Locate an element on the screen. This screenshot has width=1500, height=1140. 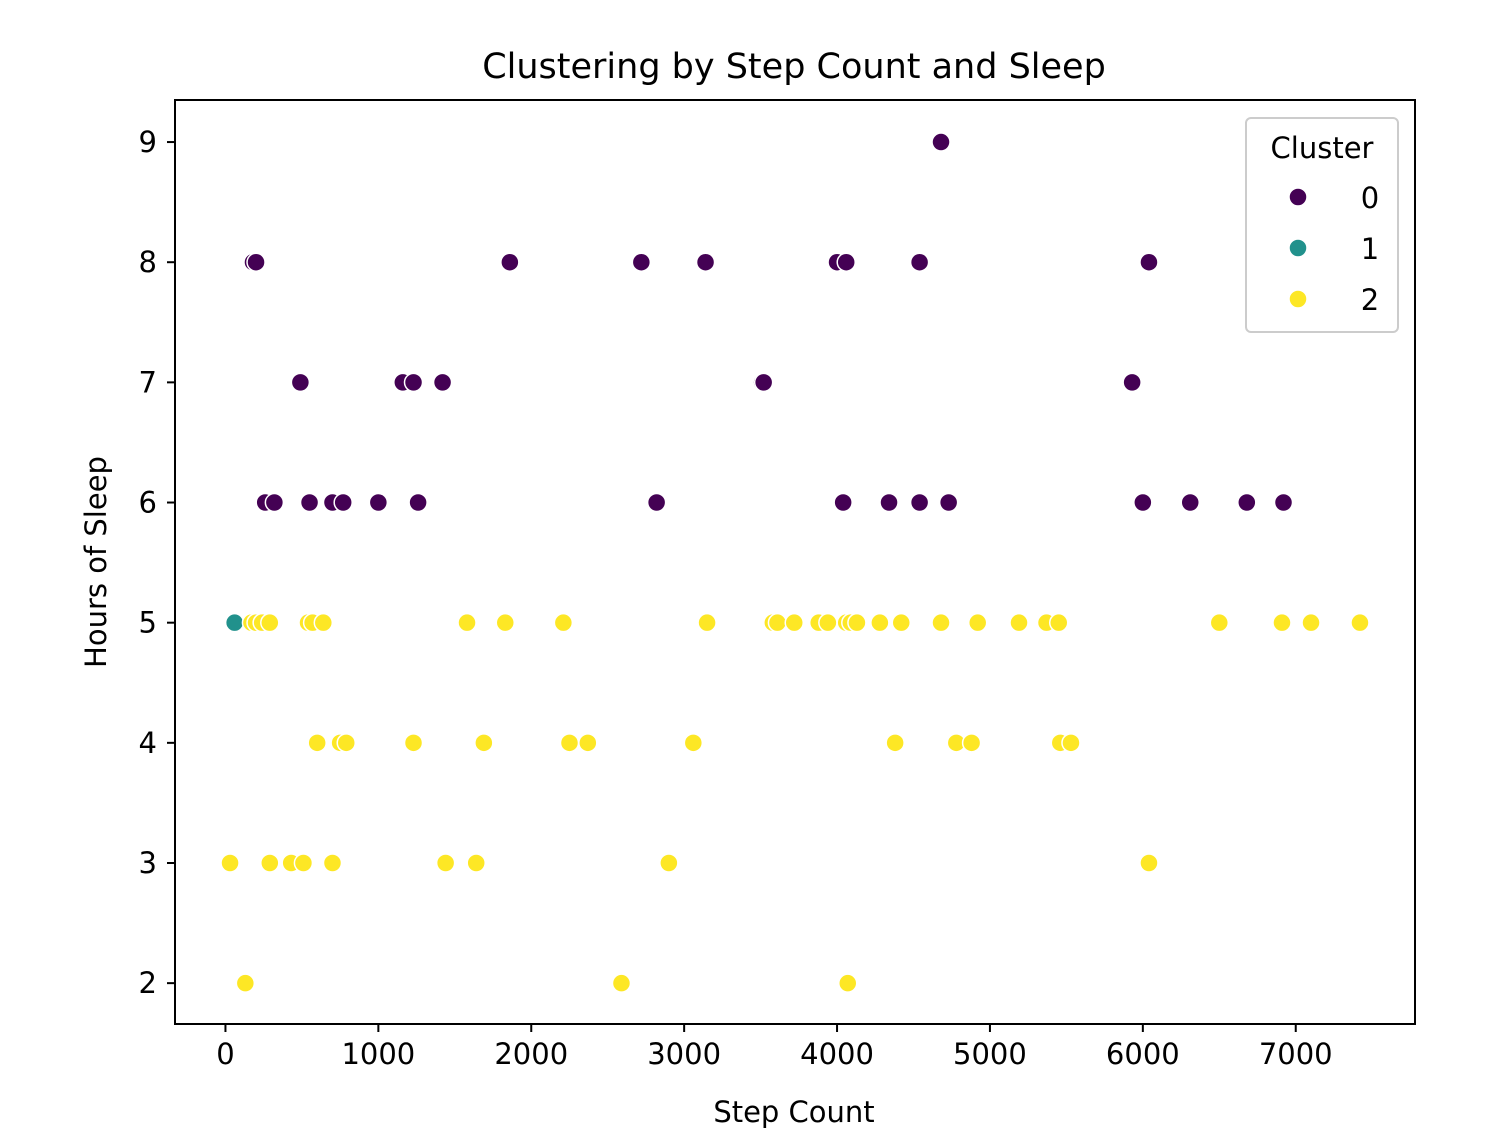
y-tick-label: 7 is located at coordinates (148, 382).